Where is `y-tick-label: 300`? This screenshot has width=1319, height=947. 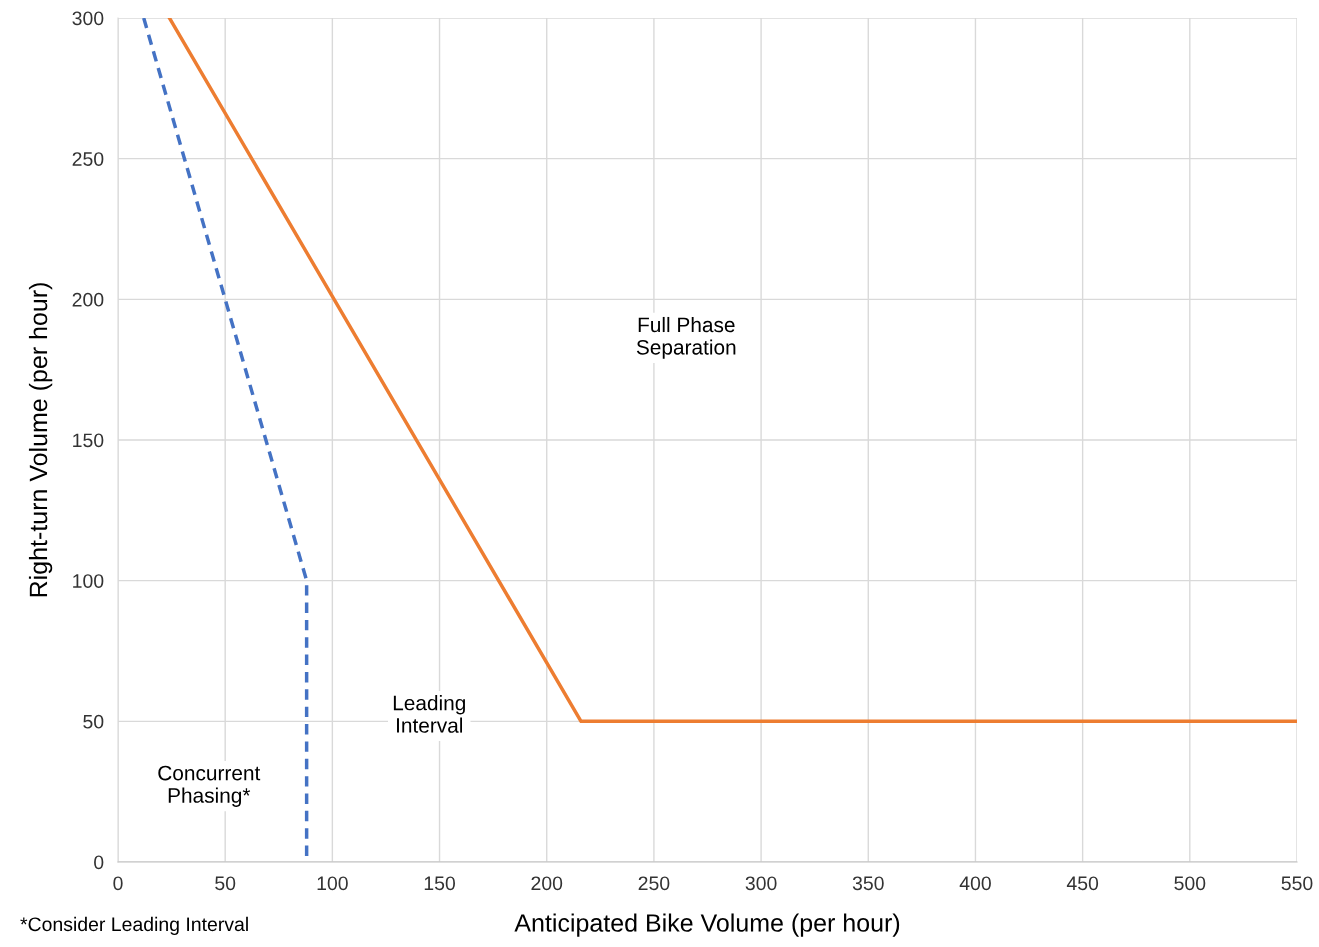 y-tick-label: 300 is located at coordinates (88, 18).